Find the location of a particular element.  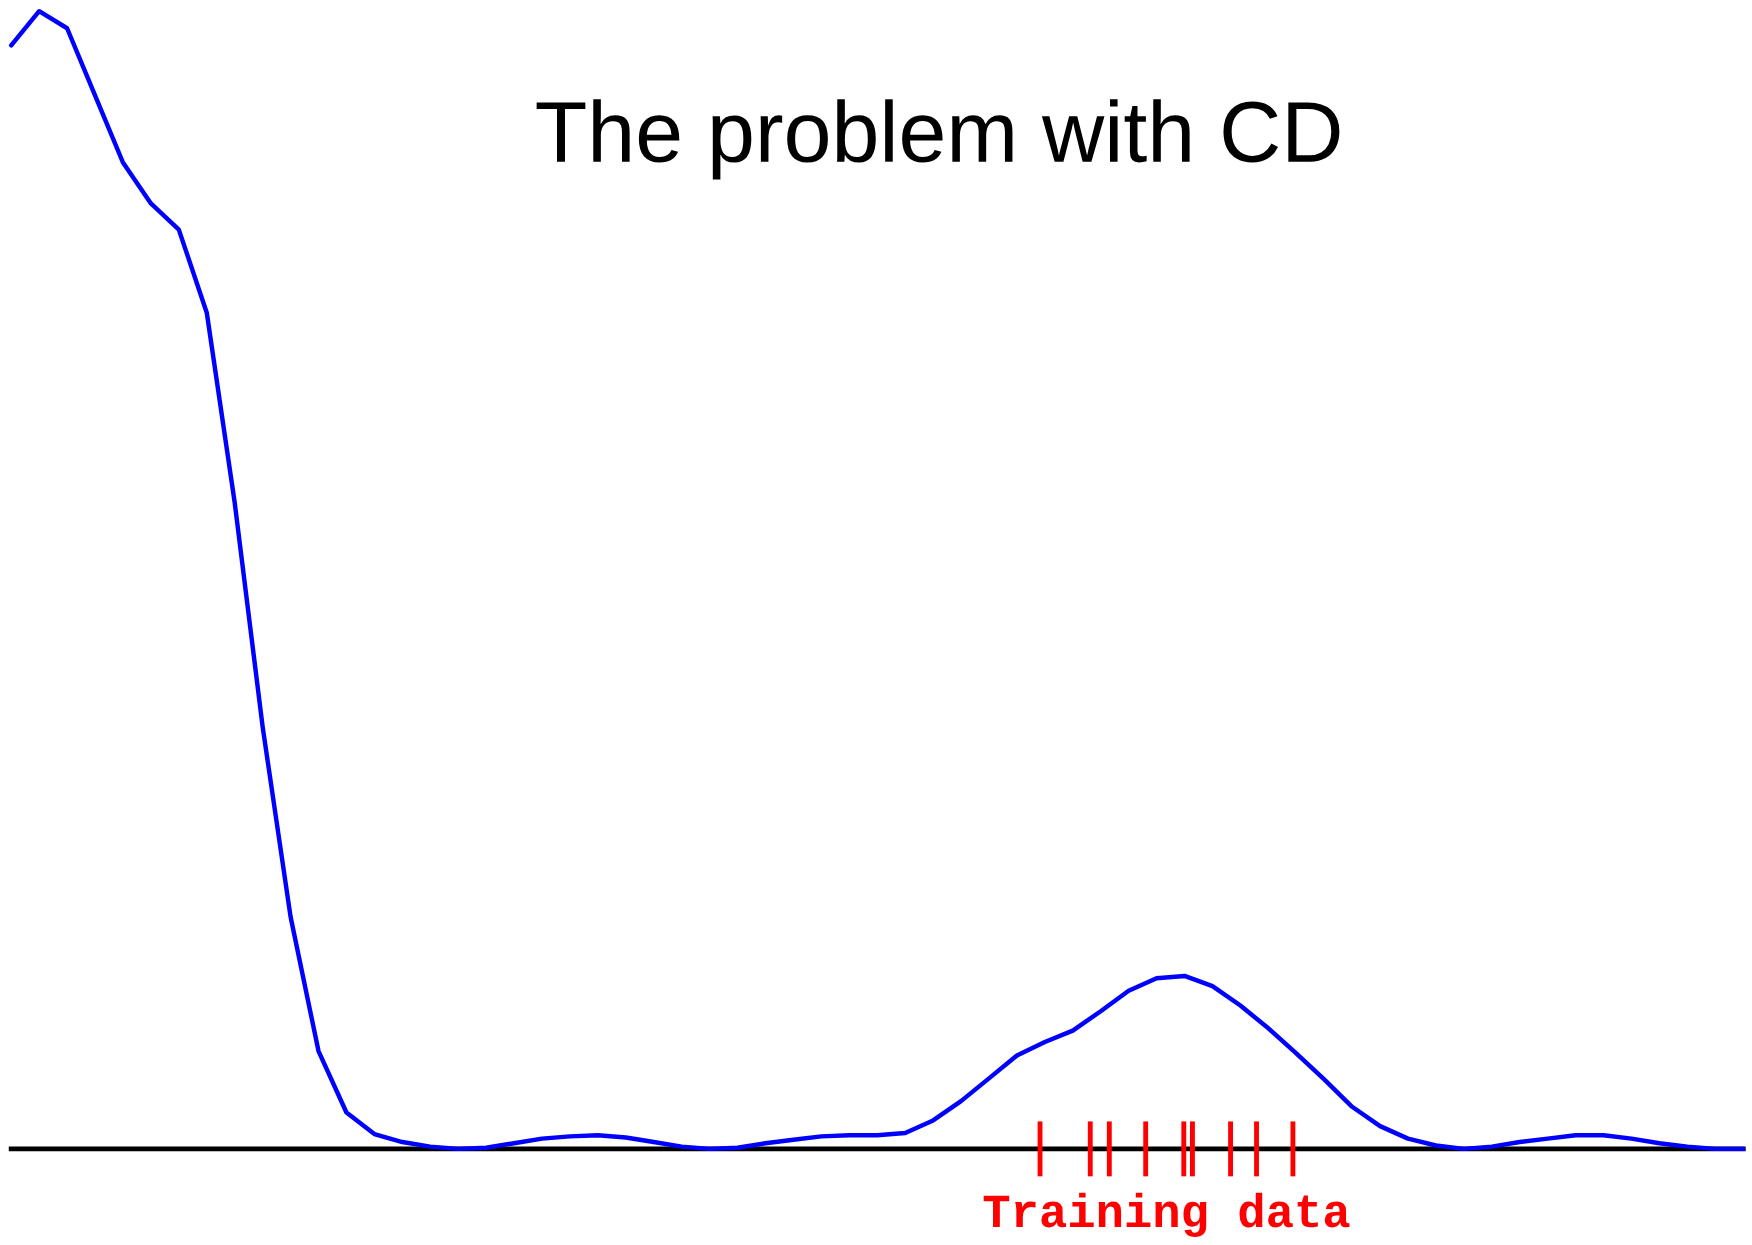

text: The problem with CD is located at coordinates (938, 139).